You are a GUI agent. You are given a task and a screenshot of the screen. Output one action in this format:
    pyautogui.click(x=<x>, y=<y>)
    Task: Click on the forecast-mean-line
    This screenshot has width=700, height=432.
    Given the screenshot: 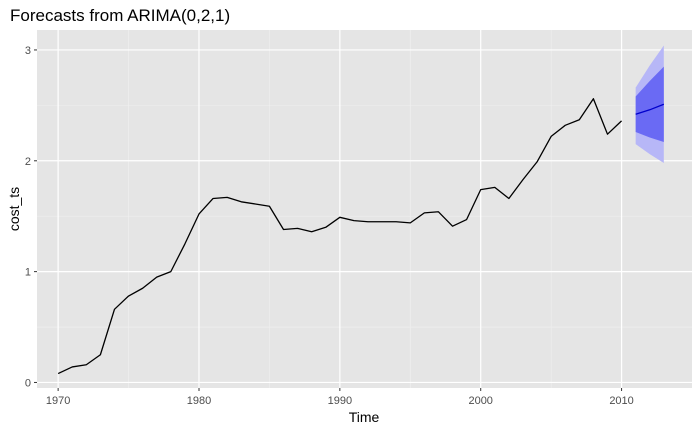 What is the action you would take?
    pyautogui.click(x=650, y=109)
    